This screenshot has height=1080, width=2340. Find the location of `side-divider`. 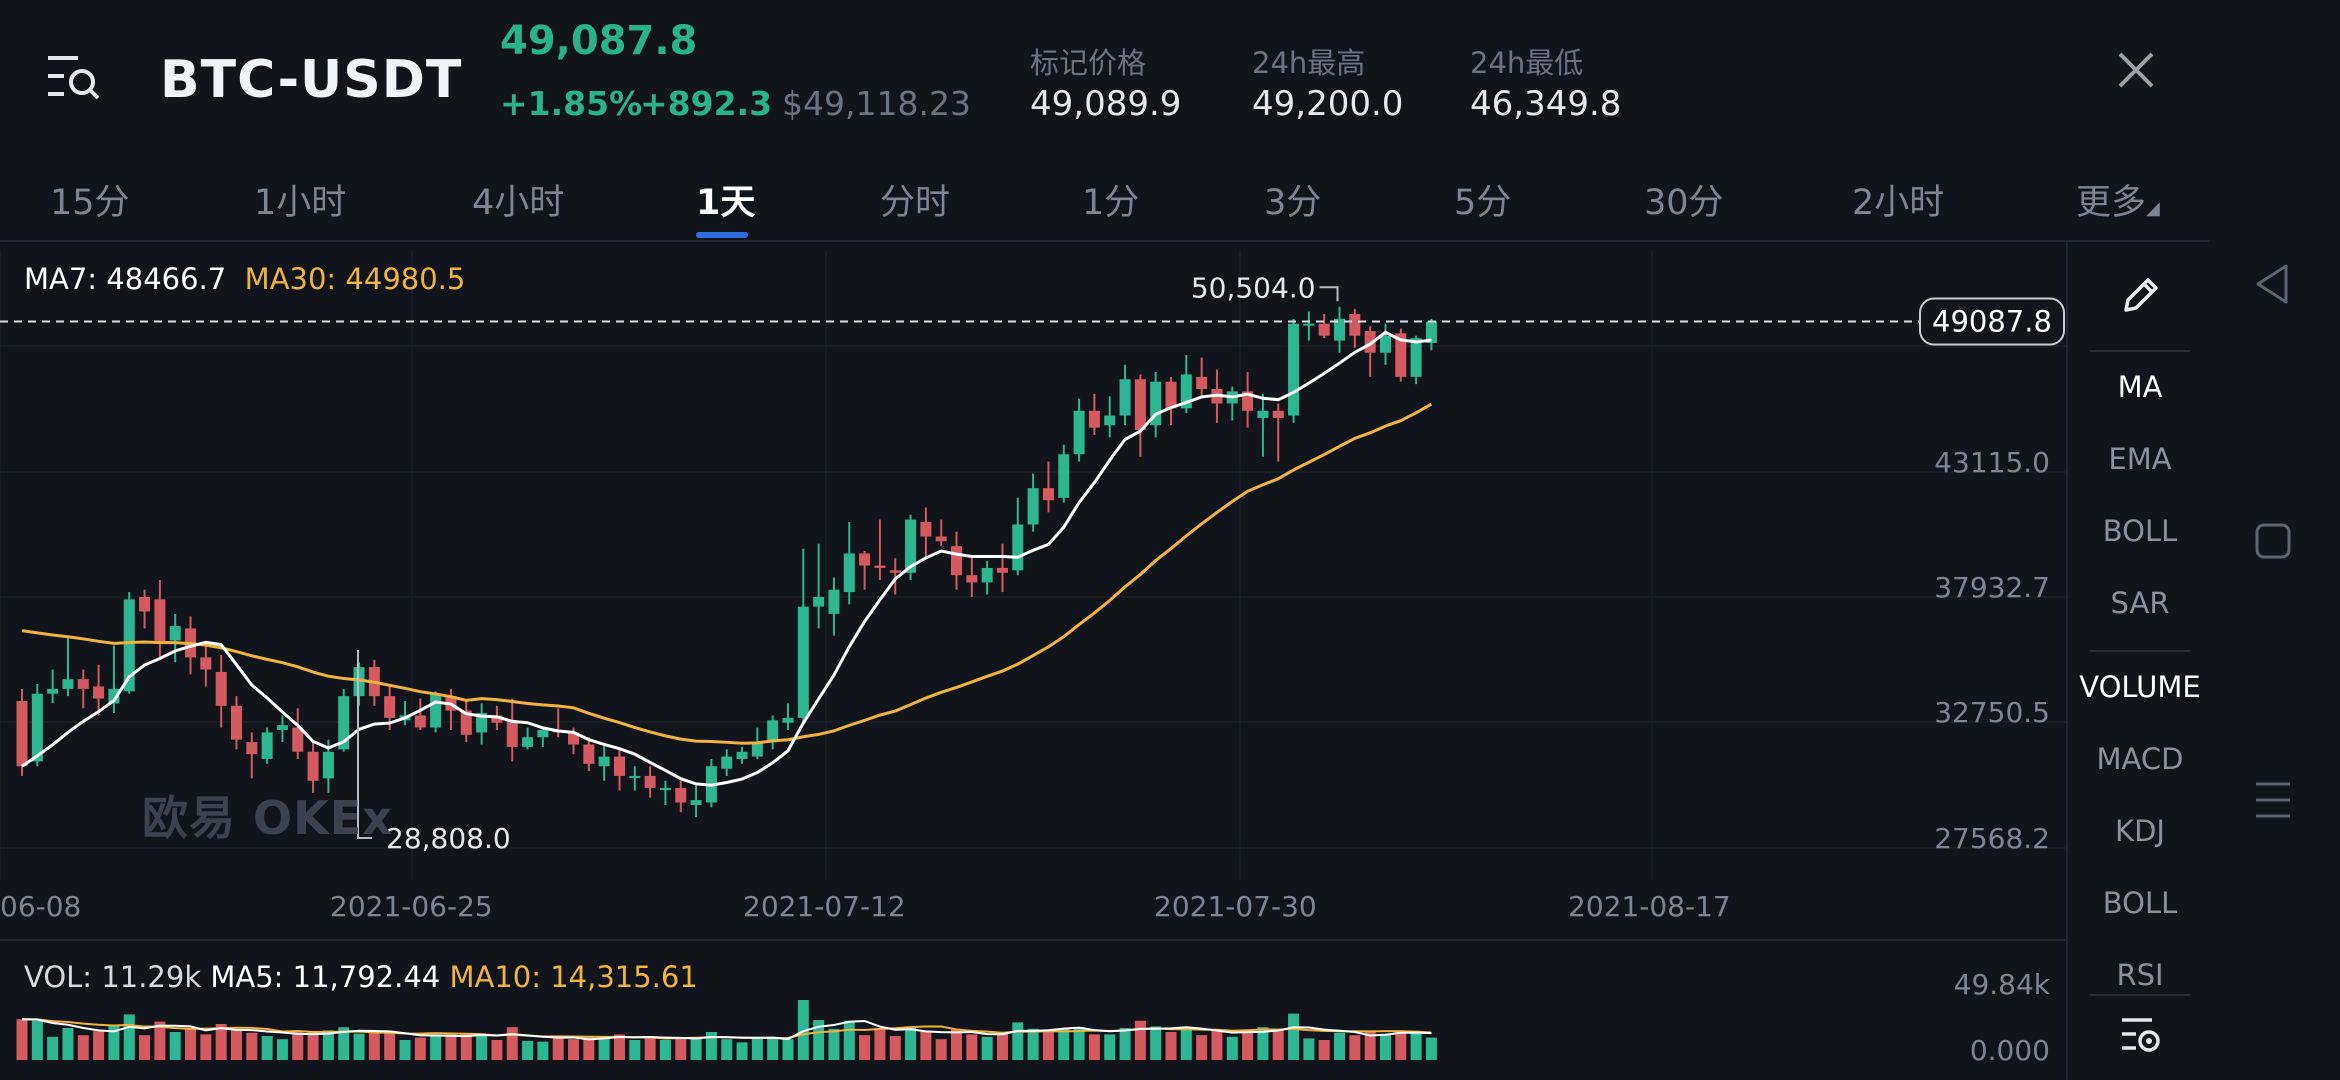

side-divider is located at coordinates (2140, 351).